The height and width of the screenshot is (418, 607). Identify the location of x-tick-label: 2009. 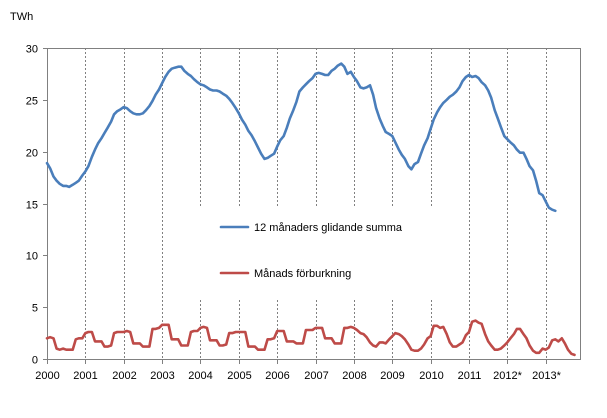
(392, 376).